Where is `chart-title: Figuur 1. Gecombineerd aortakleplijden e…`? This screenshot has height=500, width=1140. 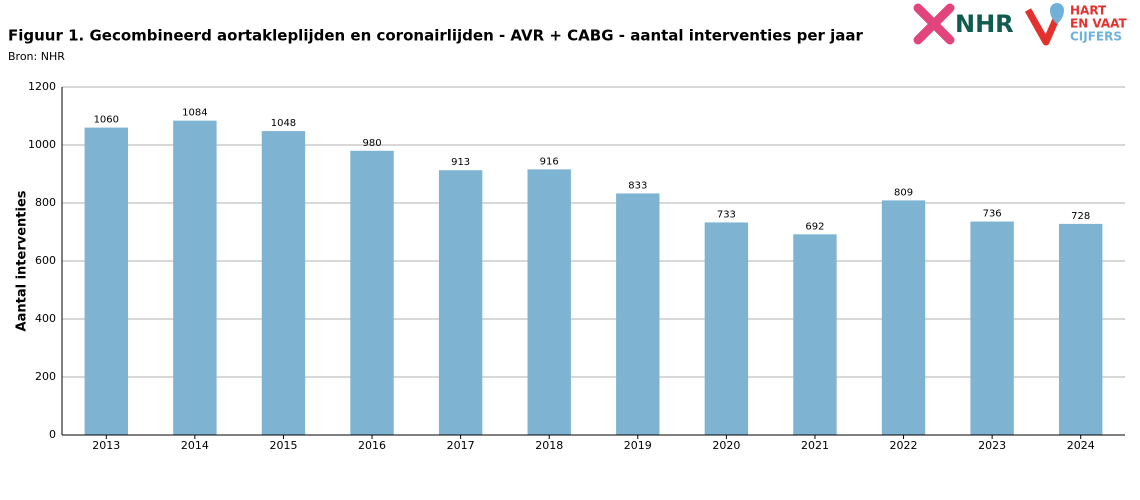 chart-title: Figuur 1. Gecombineerd aortakleplijden e… is located at coordinates (436, 36).